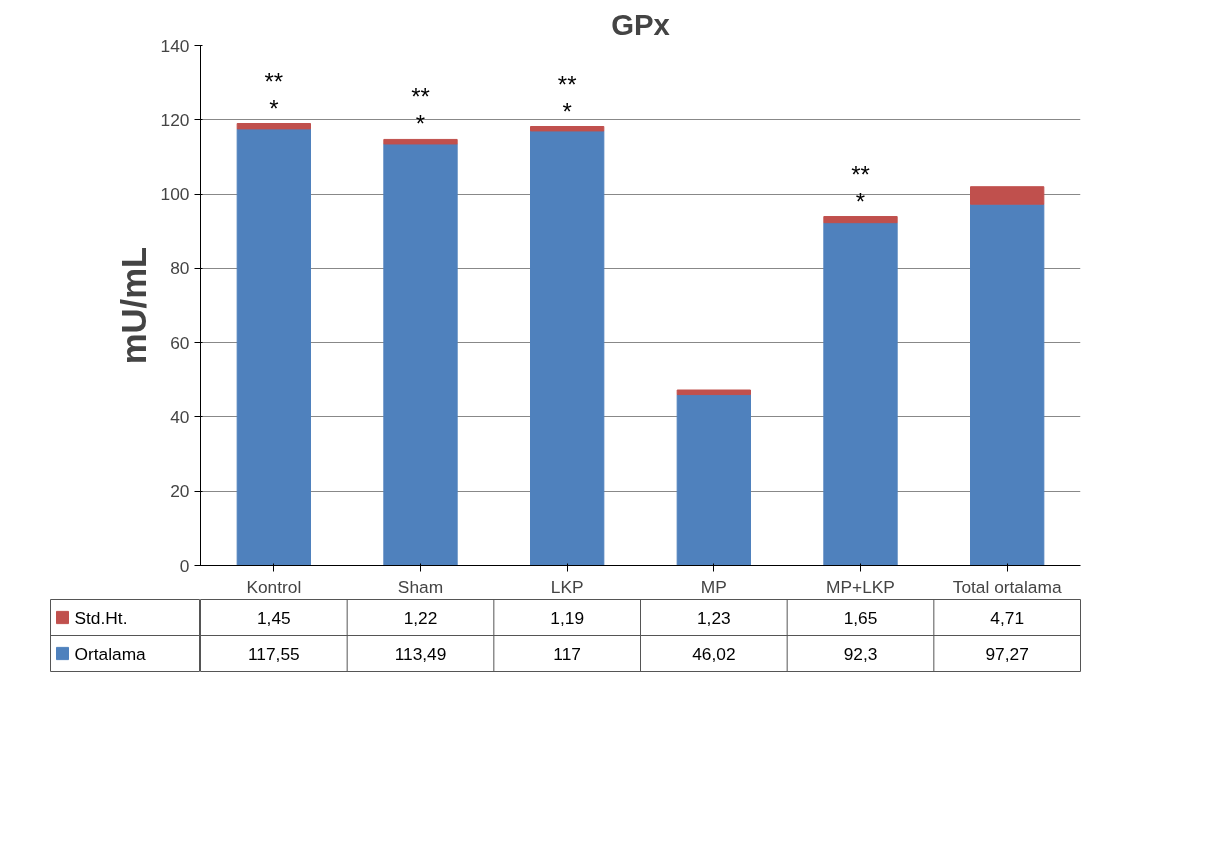 Image resolution: width=1216 pixels, height=846 pixels. I want to click on legend-label: Ortalama, so click(110, 653).